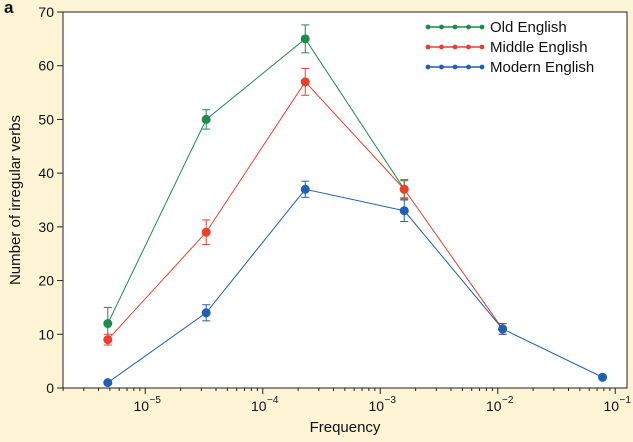 This screenshot has height=442, width=633. Describe the element at coordinates (46, 281) in the screenshot. I see `y-tick-label: 20` at that location.